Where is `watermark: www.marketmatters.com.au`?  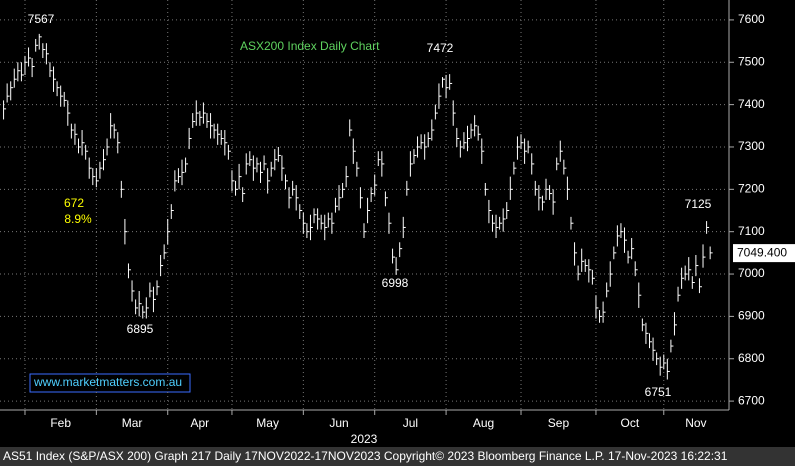
watermark: www.marketmatters.com.au is located at coordinates (107, 382).